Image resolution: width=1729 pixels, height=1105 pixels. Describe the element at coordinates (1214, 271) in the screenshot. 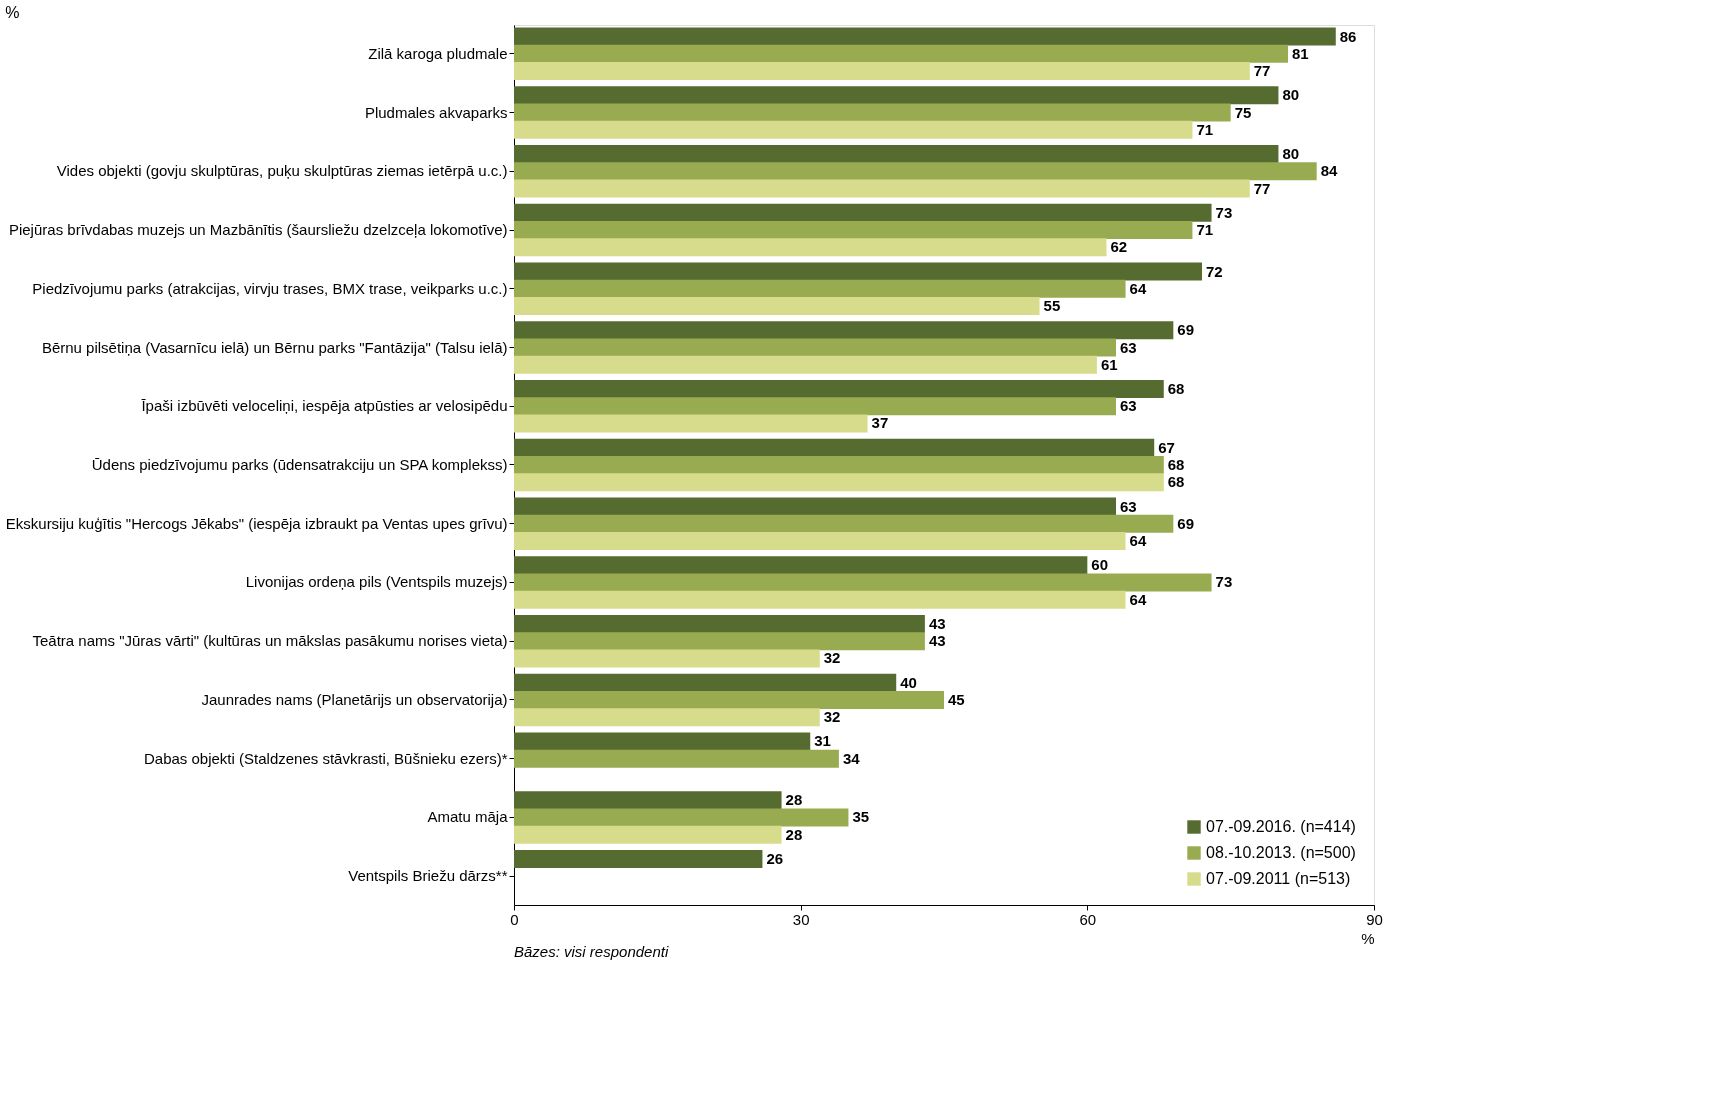

I see `data-label: 72` at that location.